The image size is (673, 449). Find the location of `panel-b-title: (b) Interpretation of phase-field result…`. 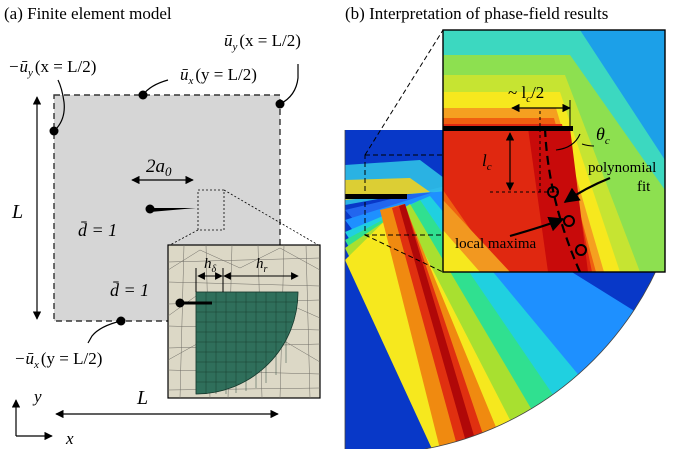

panel-b-title: (b) Interpretation of phase-field result… is located at coordinates (477, 13).